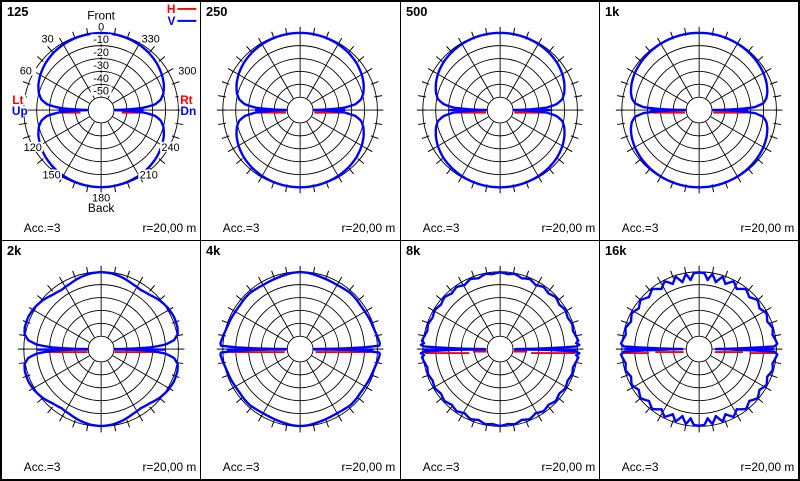  What do you see at coordinates (213, 250) in the screenshot?
I see `panel-frequency-label: 4k` at bounding box center [213, 250].